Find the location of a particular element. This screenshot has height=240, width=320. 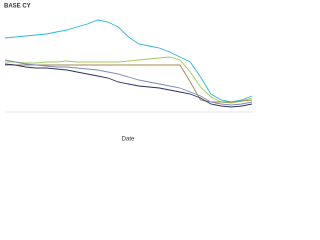

x-axis-label: Date is located at coordinates (128, 140).